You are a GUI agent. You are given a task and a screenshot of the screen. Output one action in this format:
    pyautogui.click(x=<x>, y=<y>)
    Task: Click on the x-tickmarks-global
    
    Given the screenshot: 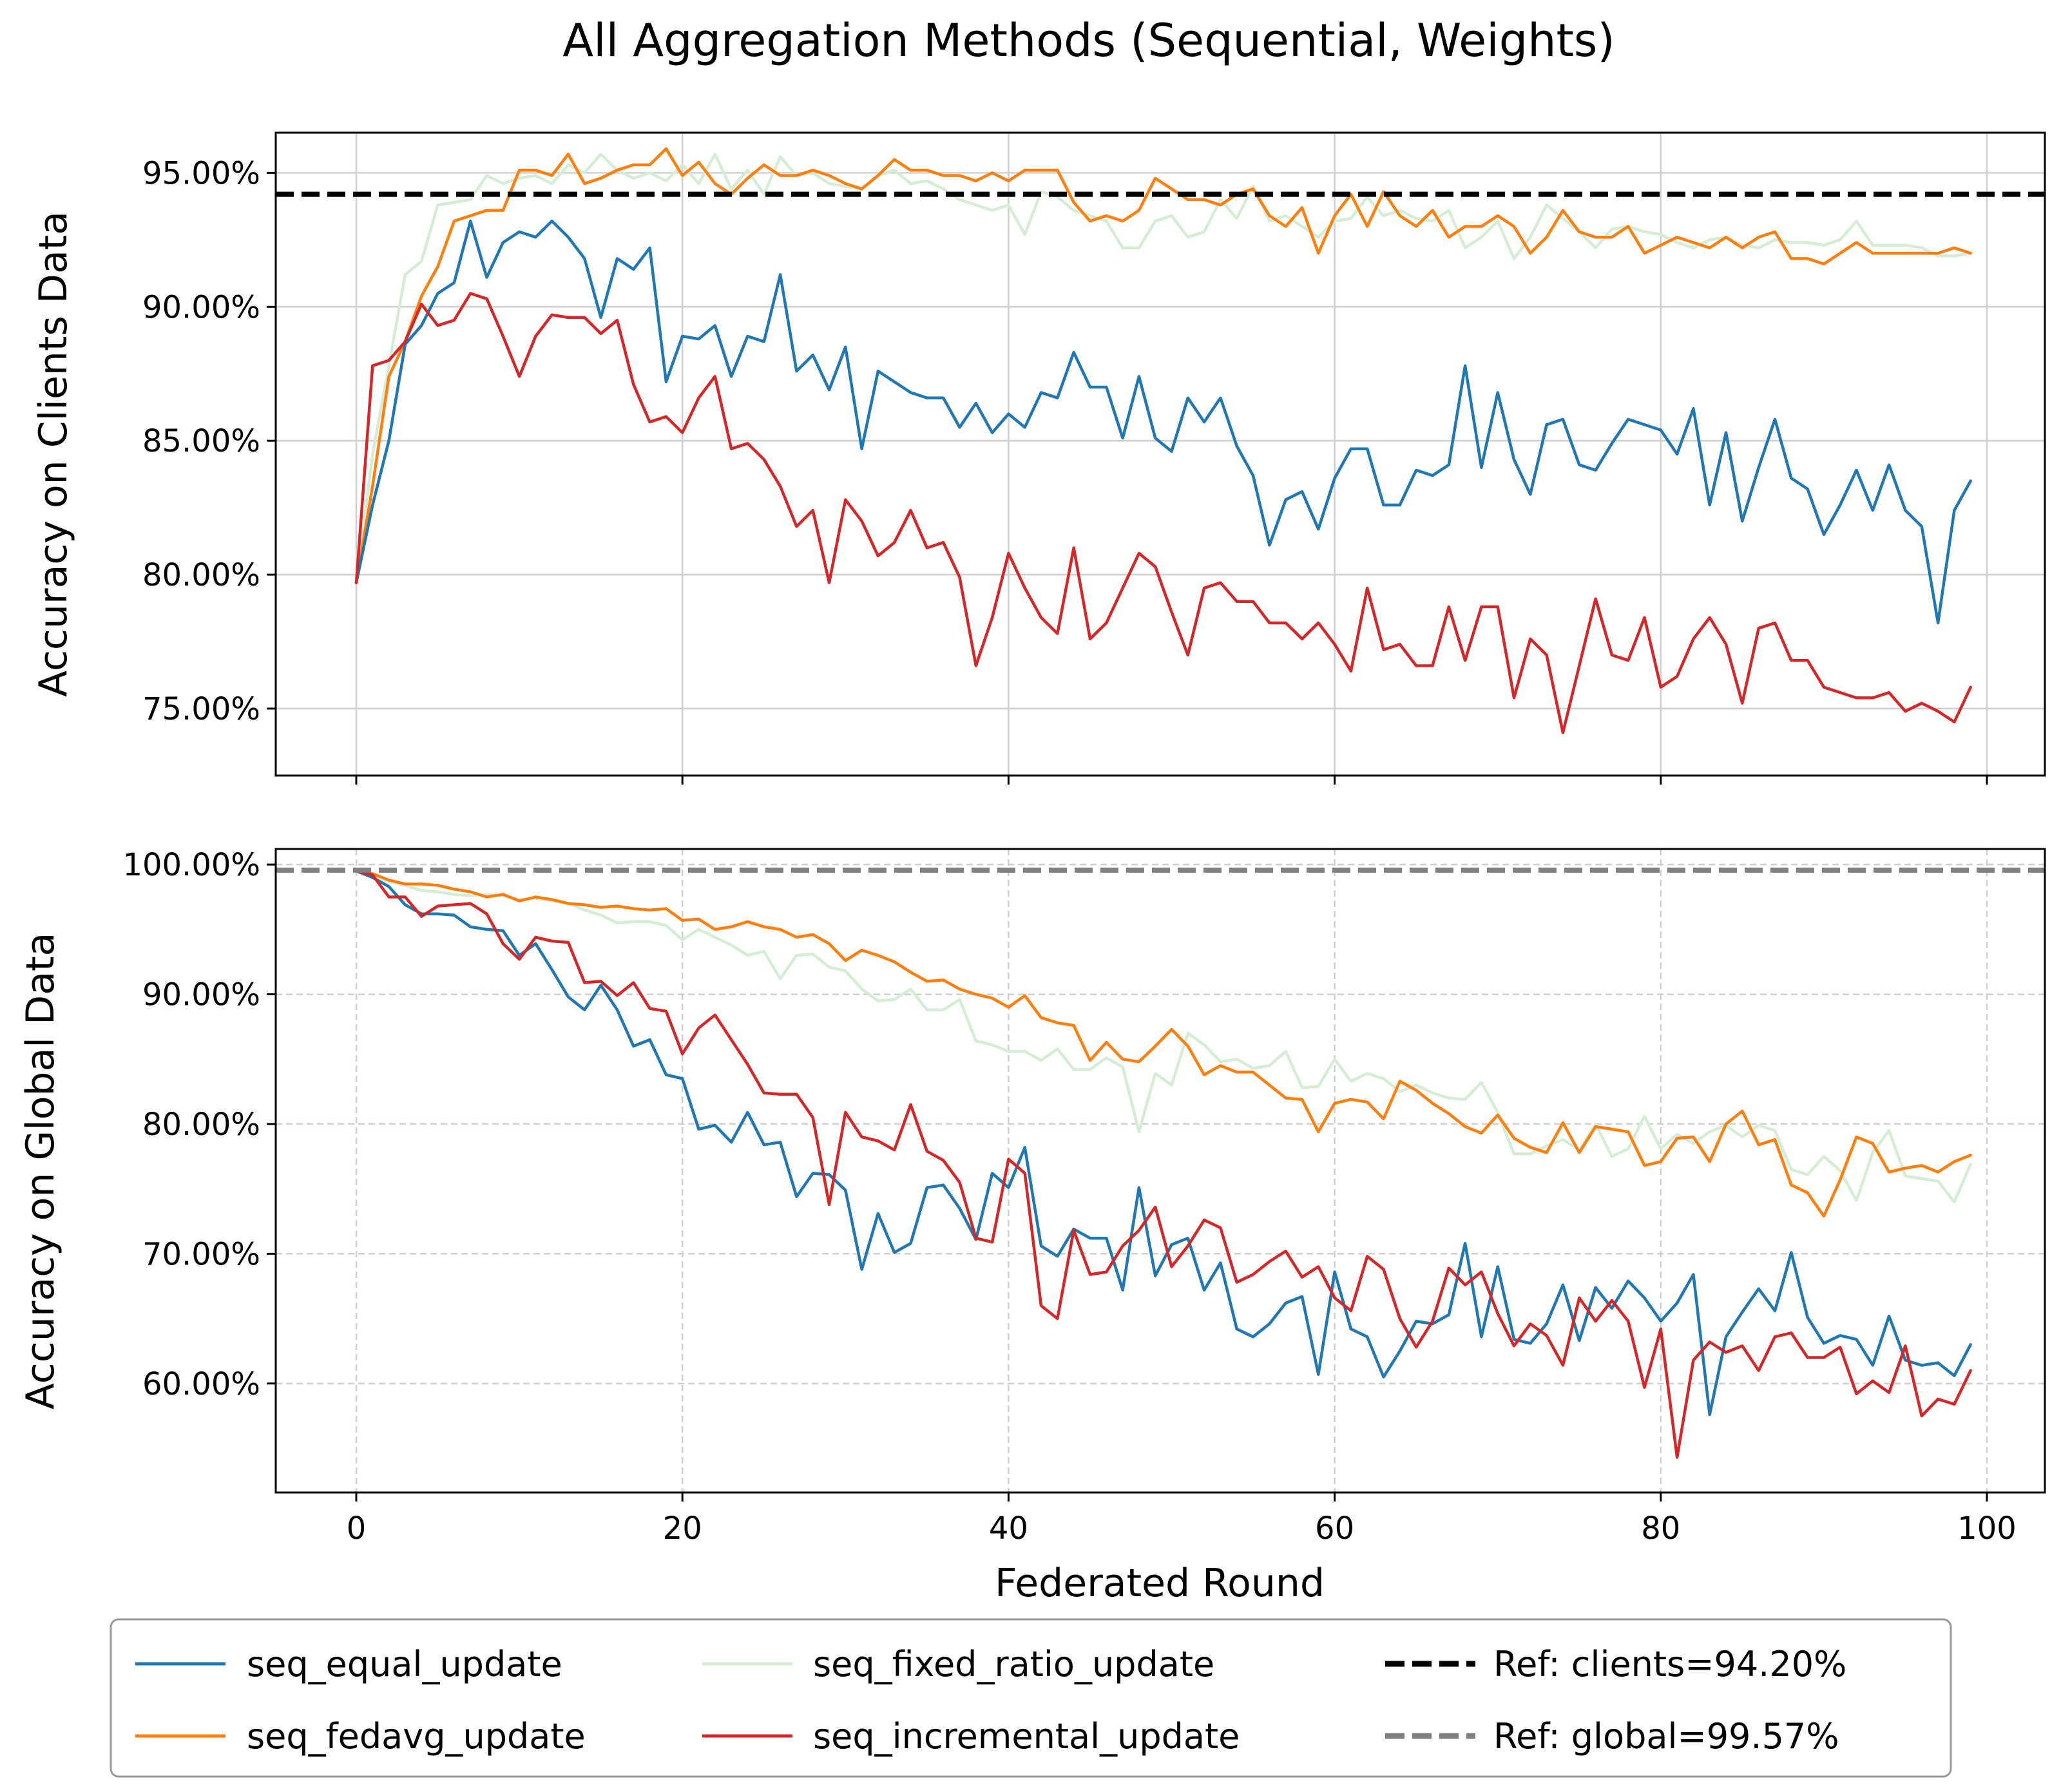 What is the action you would take?
    pyautogui.click(x=1171, y=1497)
    